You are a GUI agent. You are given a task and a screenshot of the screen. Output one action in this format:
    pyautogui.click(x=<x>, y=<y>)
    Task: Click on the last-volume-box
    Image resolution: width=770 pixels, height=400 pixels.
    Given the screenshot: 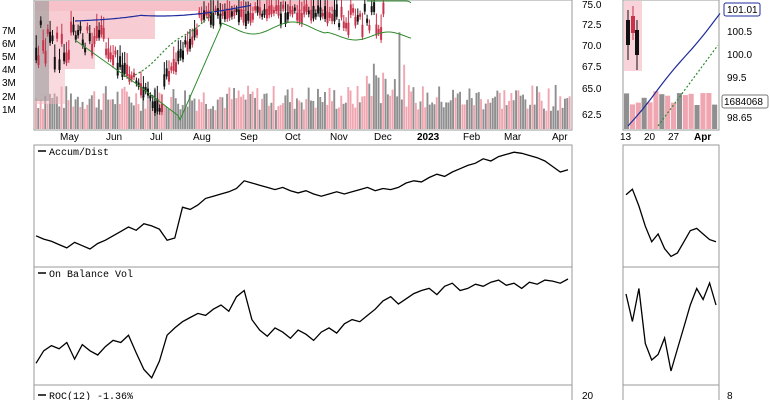 What is the action you would take?
    pyautogui.click(x=745, y=101)
    